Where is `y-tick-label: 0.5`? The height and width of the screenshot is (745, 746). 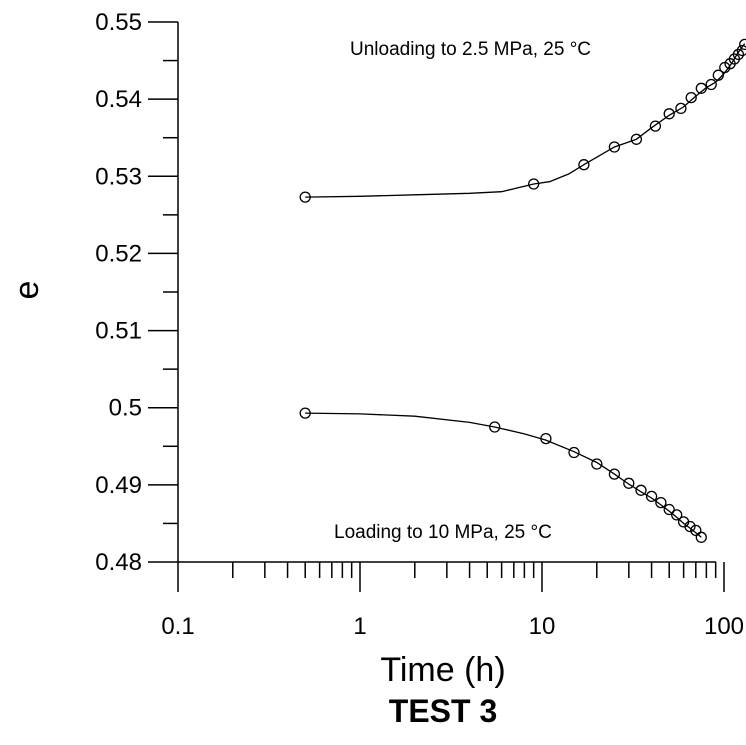 y-tick-label: 0.5 is located at coordinates (125, 408).